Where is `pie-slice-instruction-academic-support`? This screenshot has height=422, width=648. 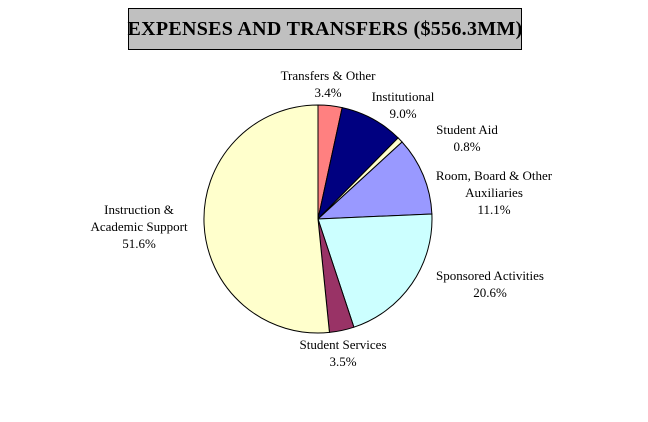
pie-slice-instruction-academic-support is located at coordinates (266, 219).